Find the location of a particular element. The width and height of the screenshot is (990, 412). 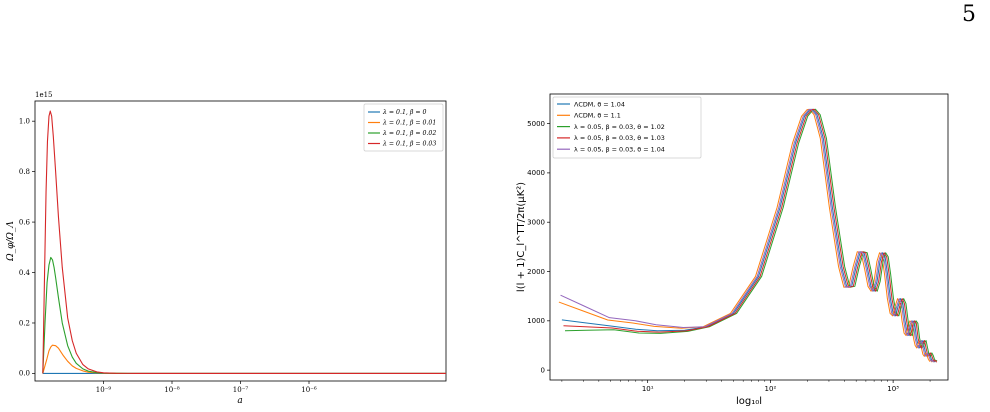

legend-label: λ = 0.05, β = 0.03, θ = 1.03 is located at coordinates (619, 138).